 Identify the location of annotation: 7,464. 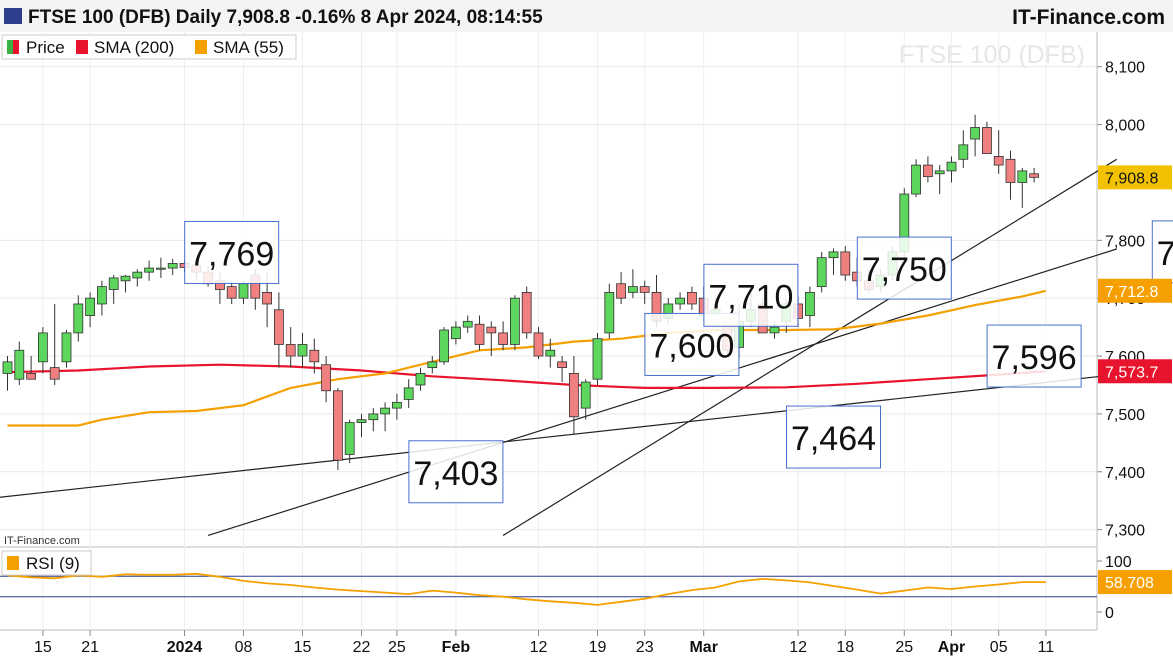
(833, 437).